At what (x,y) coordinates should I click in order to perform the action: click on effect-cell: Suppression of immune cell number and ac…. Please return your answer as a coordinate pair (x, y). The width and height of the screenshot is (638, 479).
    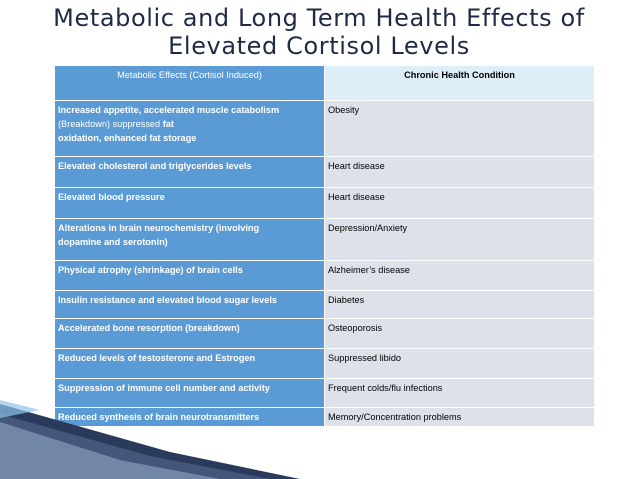
    Looking at the image, I should click on (189, 393).